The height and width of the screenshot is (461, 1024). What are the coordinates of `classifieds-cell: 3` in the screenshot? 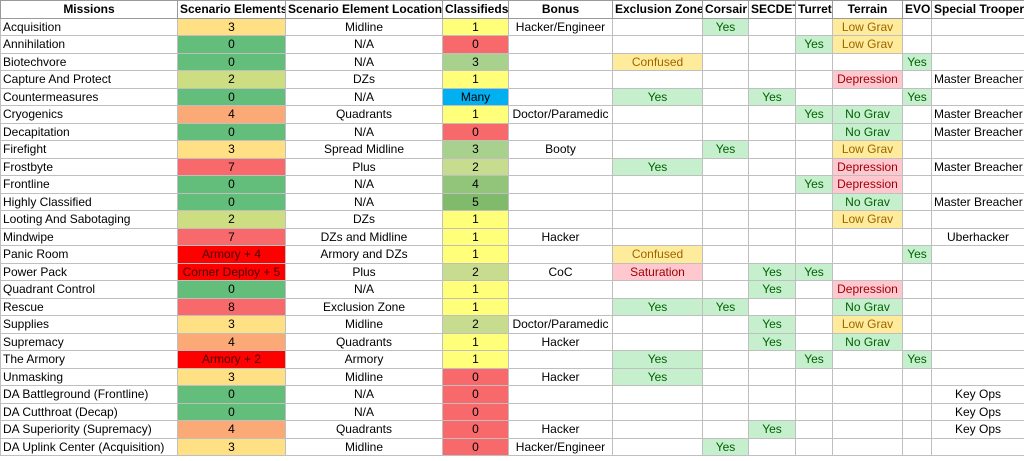 It's located at (475, 61).